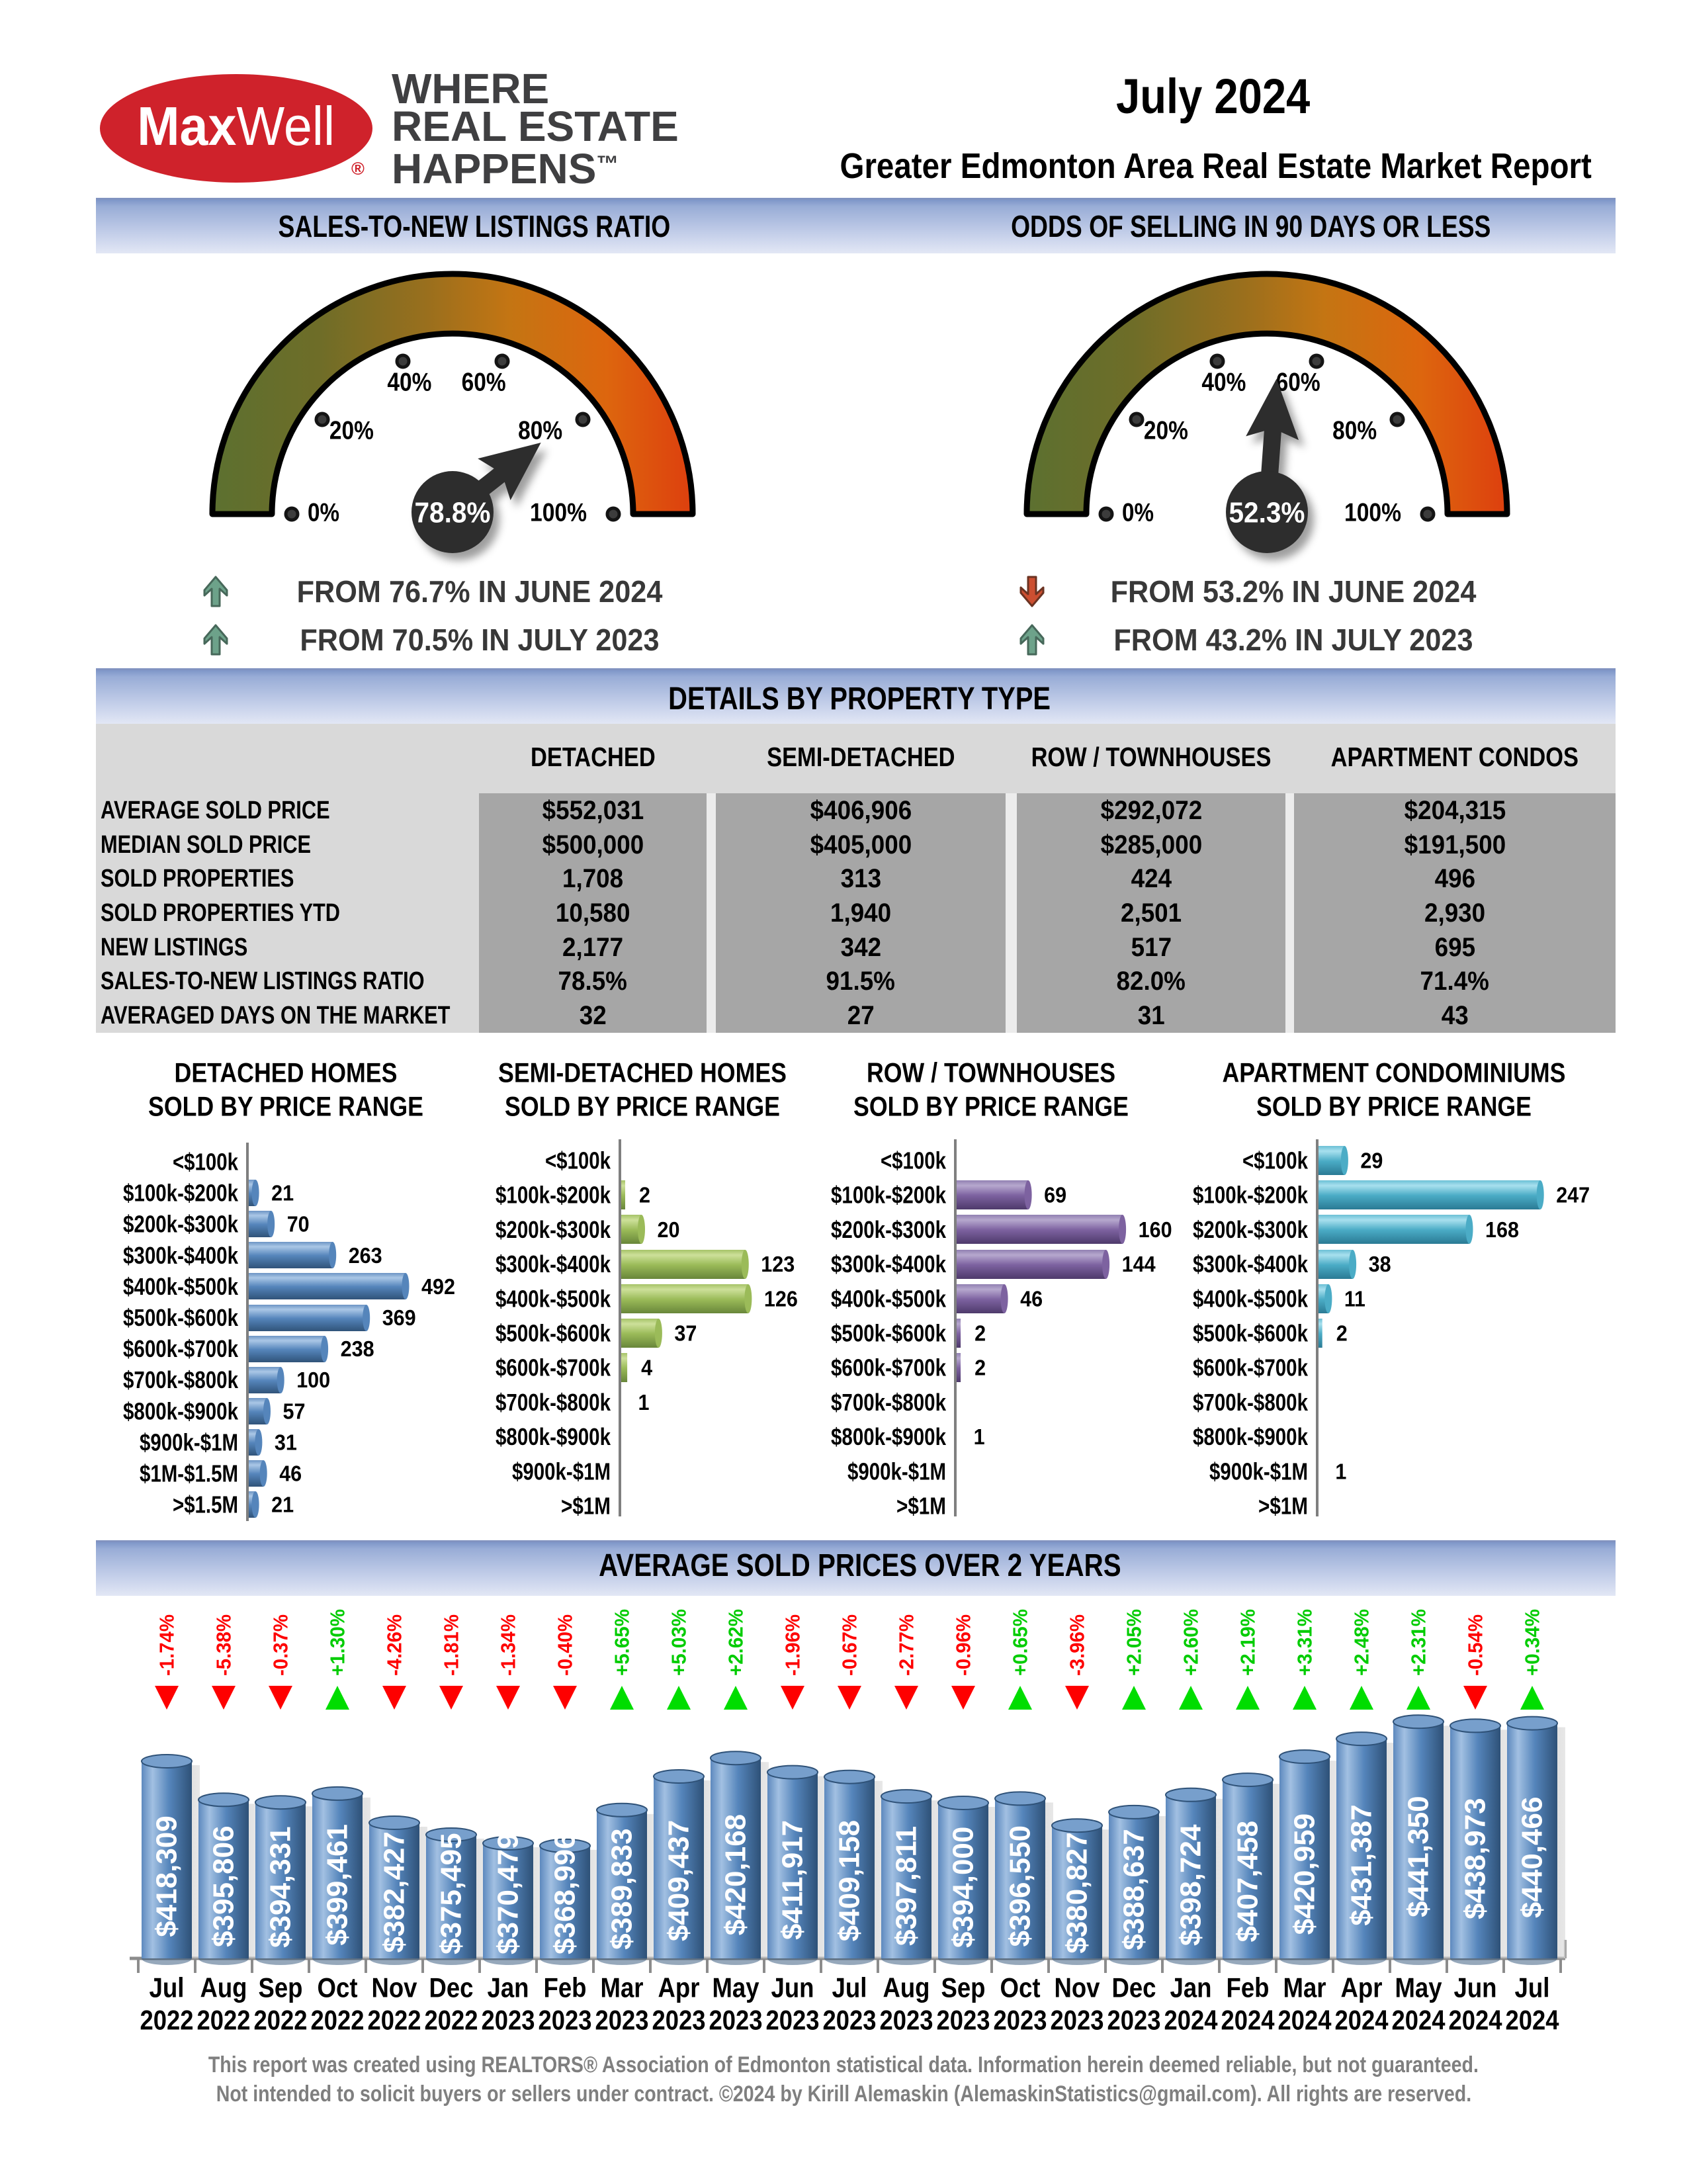  I want to click on svg-text: 80%, so click(540, 431).